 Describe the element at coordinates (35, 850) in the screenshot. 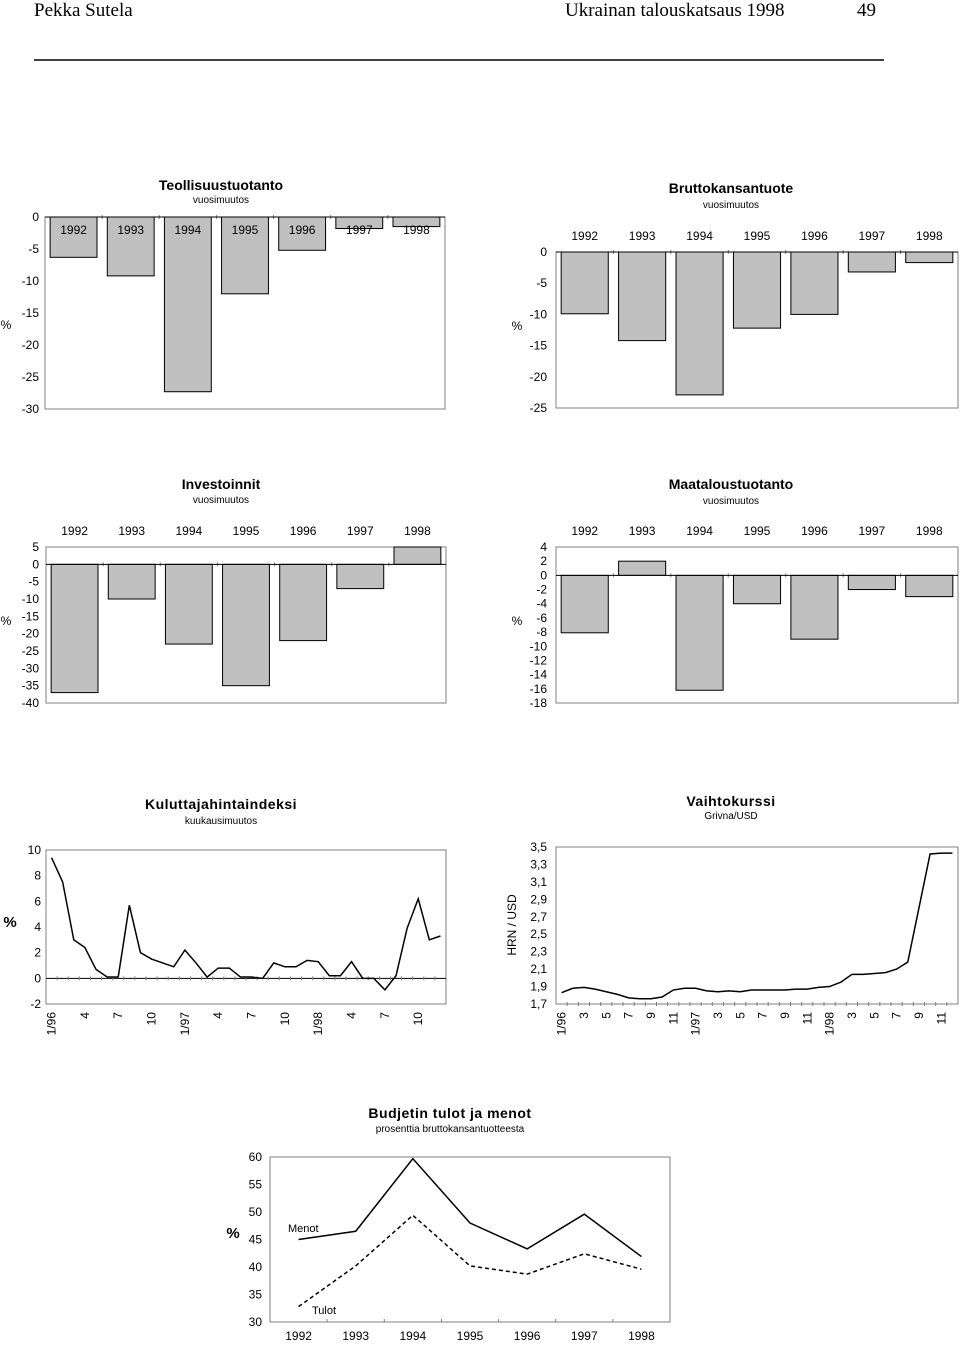

I see `y-tick-label: 10` at that location.